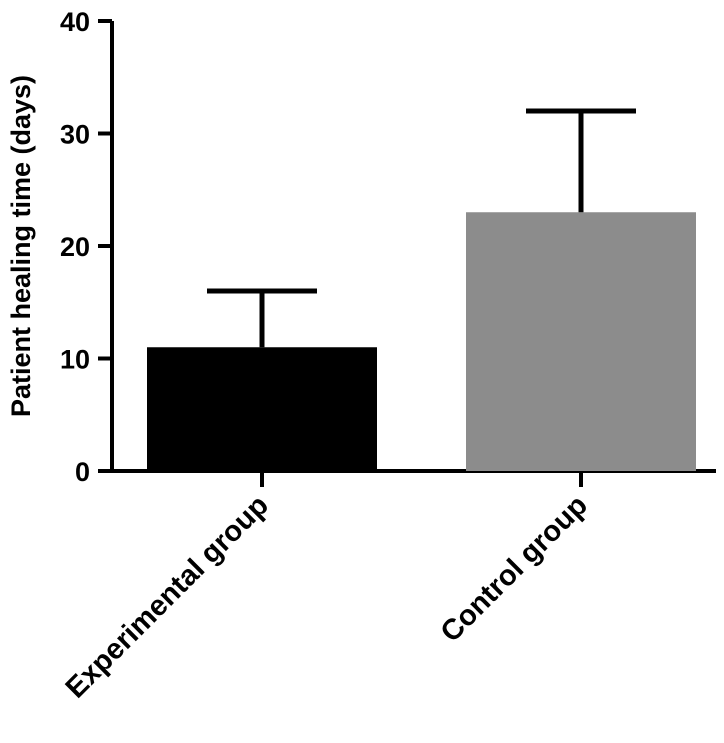 The height and width of the screenshot is (743, 724). I want to click on y-ticks: 0 10 20 30 40, so click(86, 247).